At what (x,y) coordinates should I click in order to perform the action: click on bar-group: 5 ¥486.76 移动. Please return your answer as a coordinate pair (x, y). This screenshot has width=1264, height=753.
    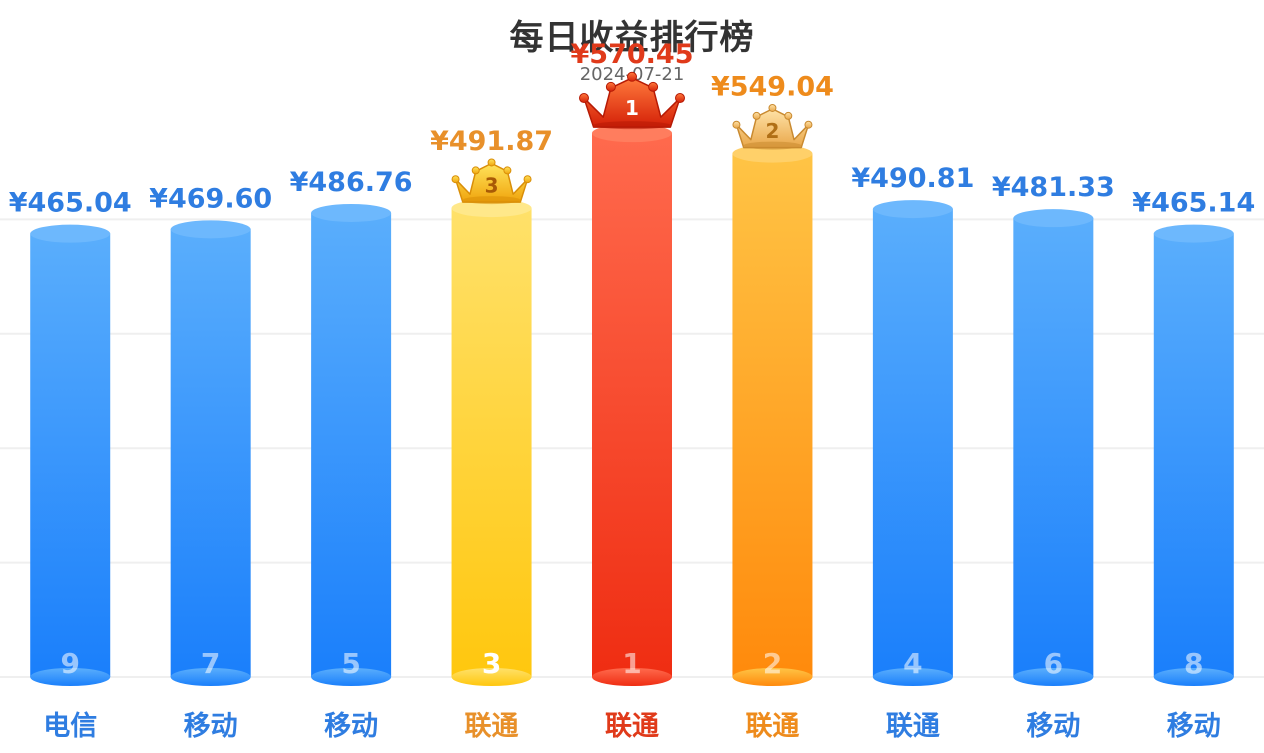
    Looking at the image, I should click on (351, 454).